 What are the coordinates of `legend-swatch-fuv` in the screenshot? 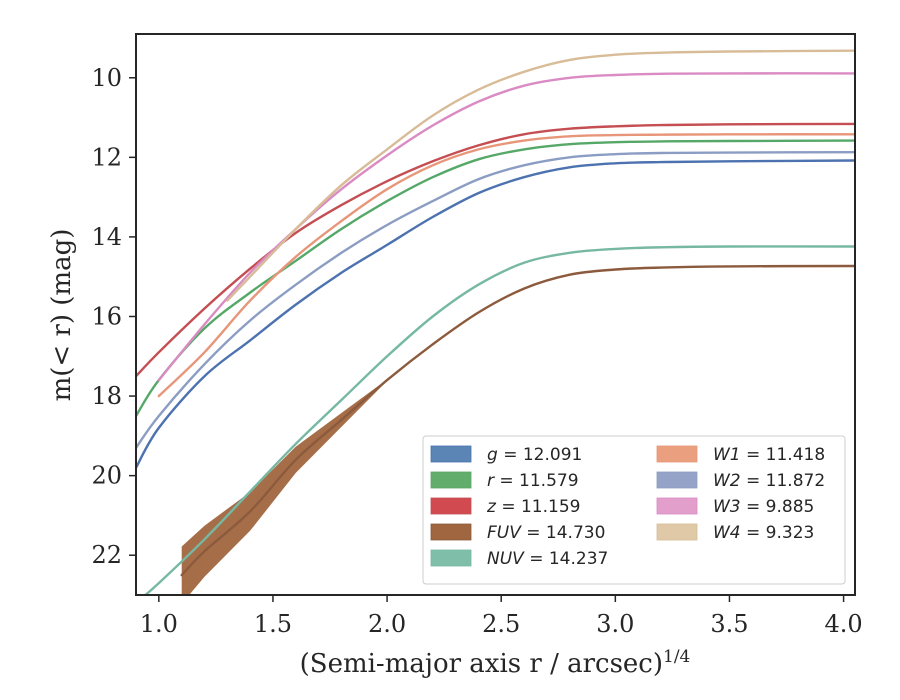 It's located at (451, 532).